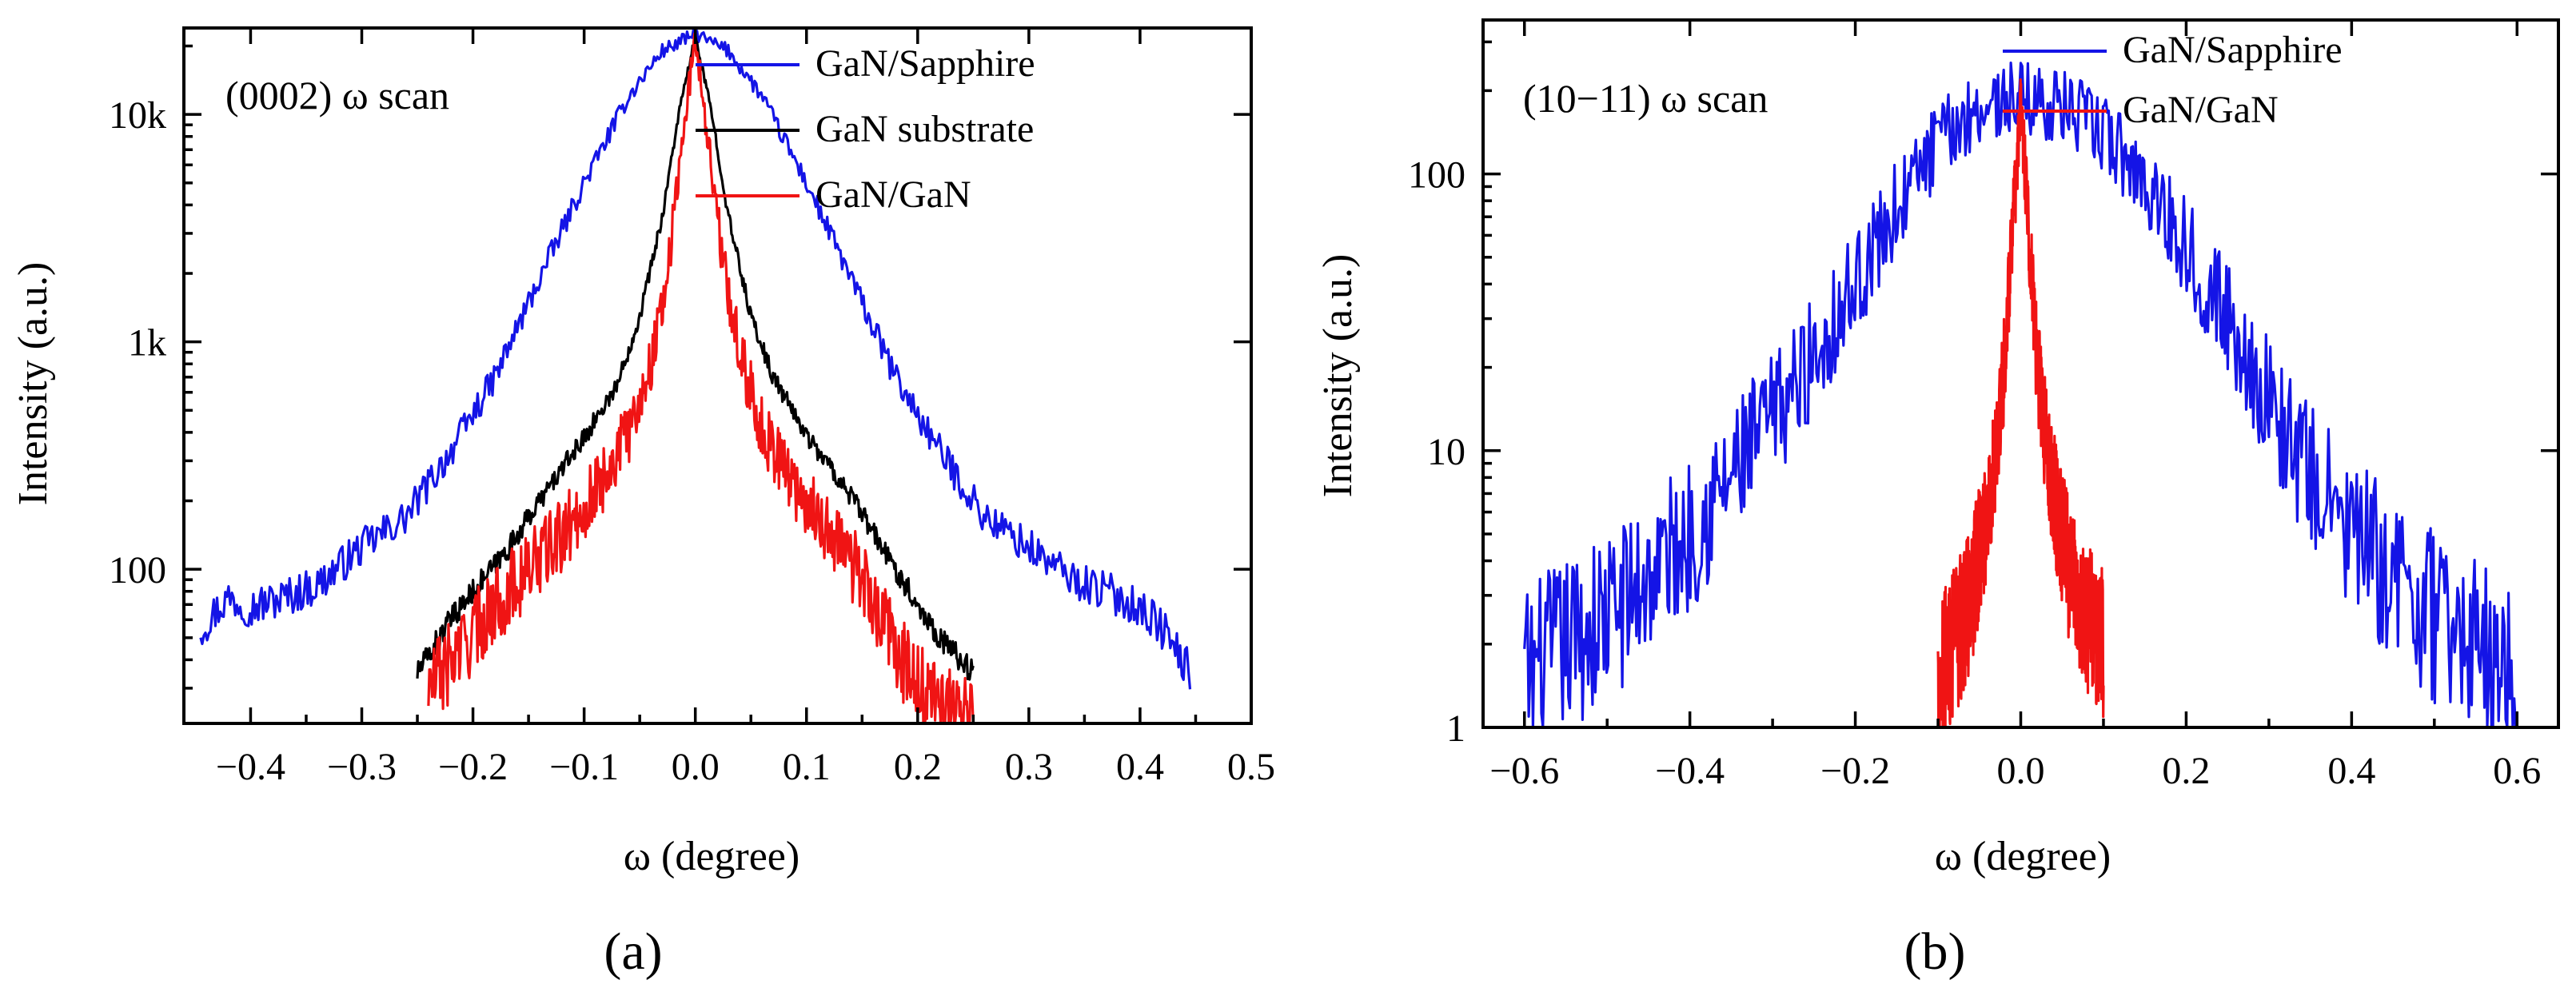 This screenshot has width=2576, height=992. I want to click on y-tick-label: 1k, so click(147, 343).